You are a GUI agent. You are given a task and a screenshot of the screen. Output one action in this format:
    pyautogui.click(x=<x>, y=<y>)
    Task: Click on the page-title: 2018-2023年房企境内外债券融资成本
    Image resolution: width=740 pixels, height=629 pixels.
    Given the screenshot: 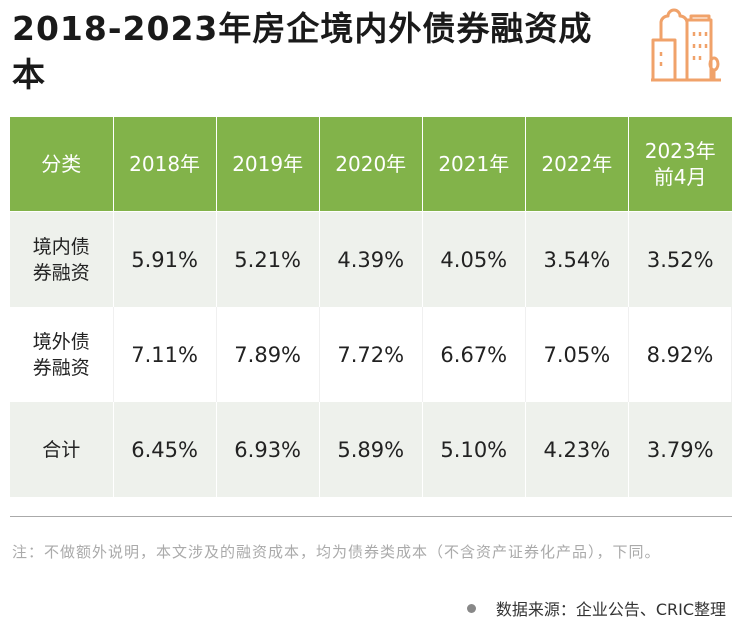 What is the action you would take?
    pyautogui.click(x=302, y=51)
    